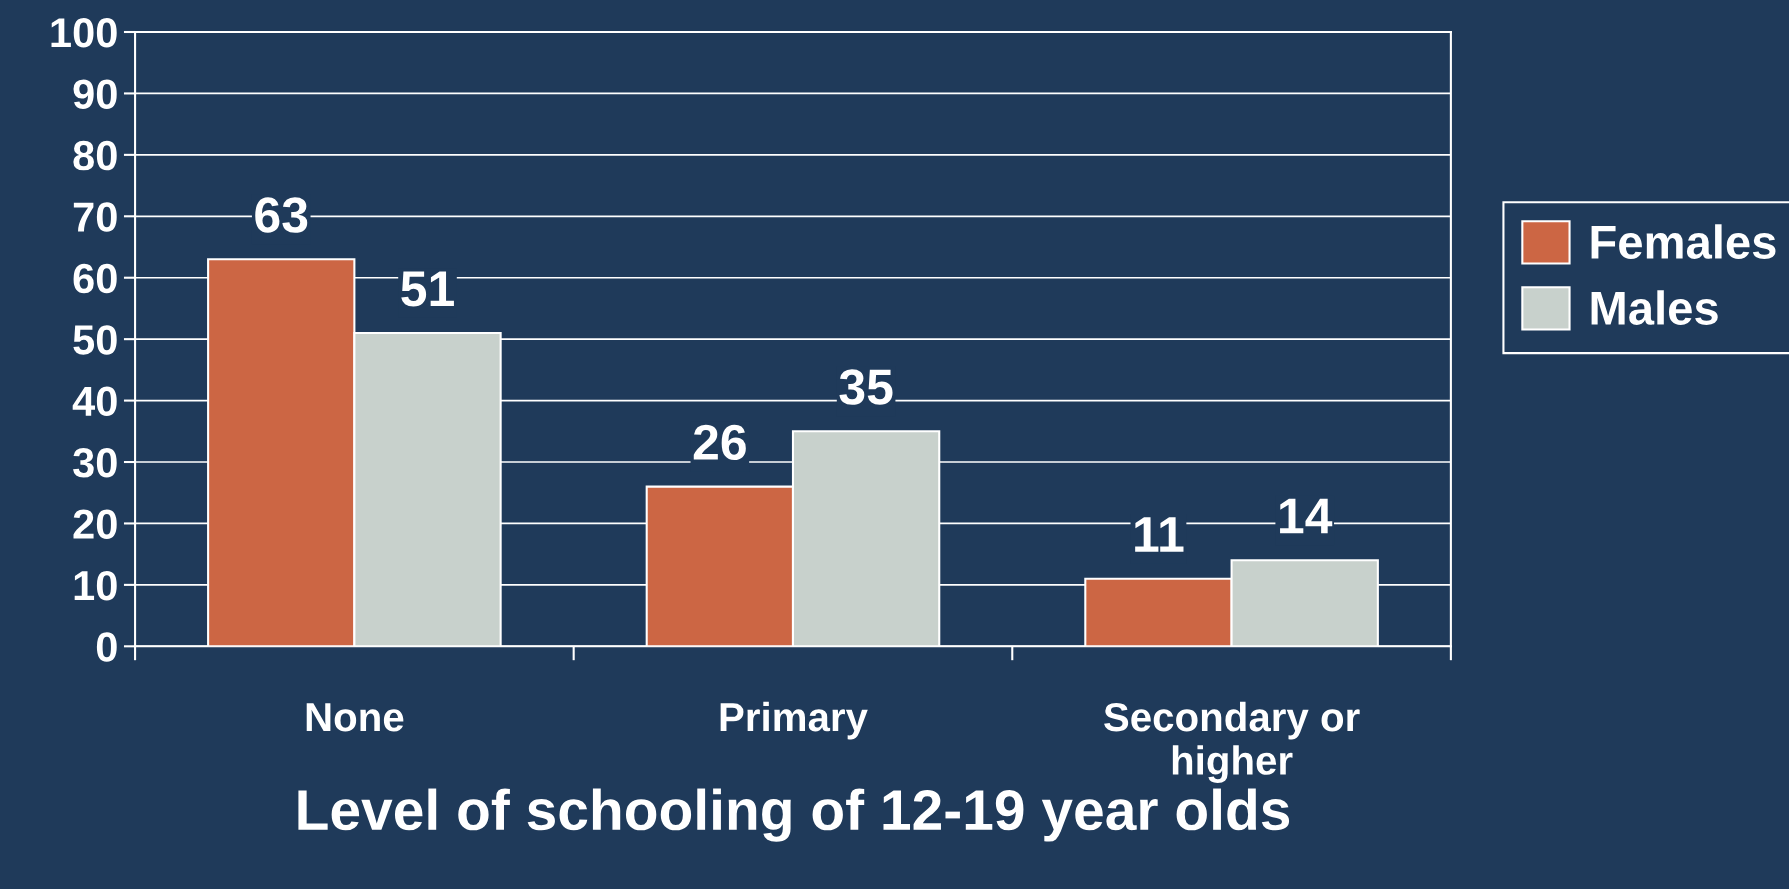 The image size is (1789, 889). What do you see at coordinates (94, 401) in the screenshot?
I see `y-tick-label: 40` at bounding box center [94, 401].